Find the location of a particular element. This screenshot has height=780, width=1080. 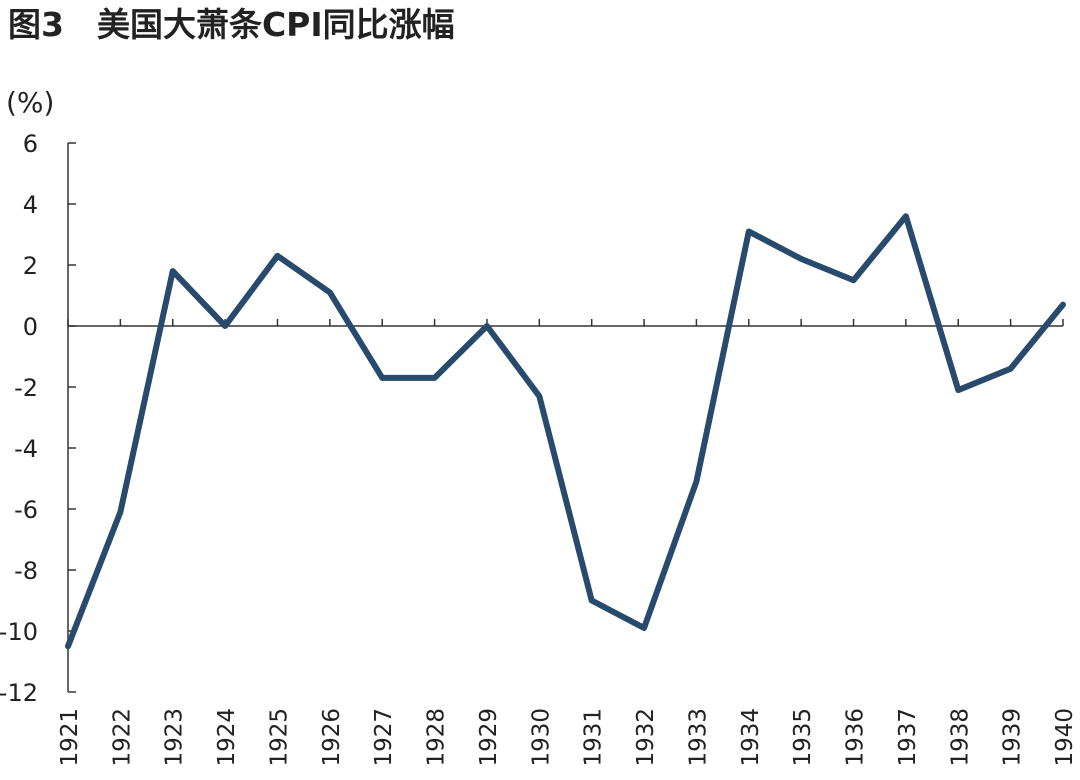

chart-title: 图3 美国大萧条CPI同比涨幅 is located at coordinates (231, 24).